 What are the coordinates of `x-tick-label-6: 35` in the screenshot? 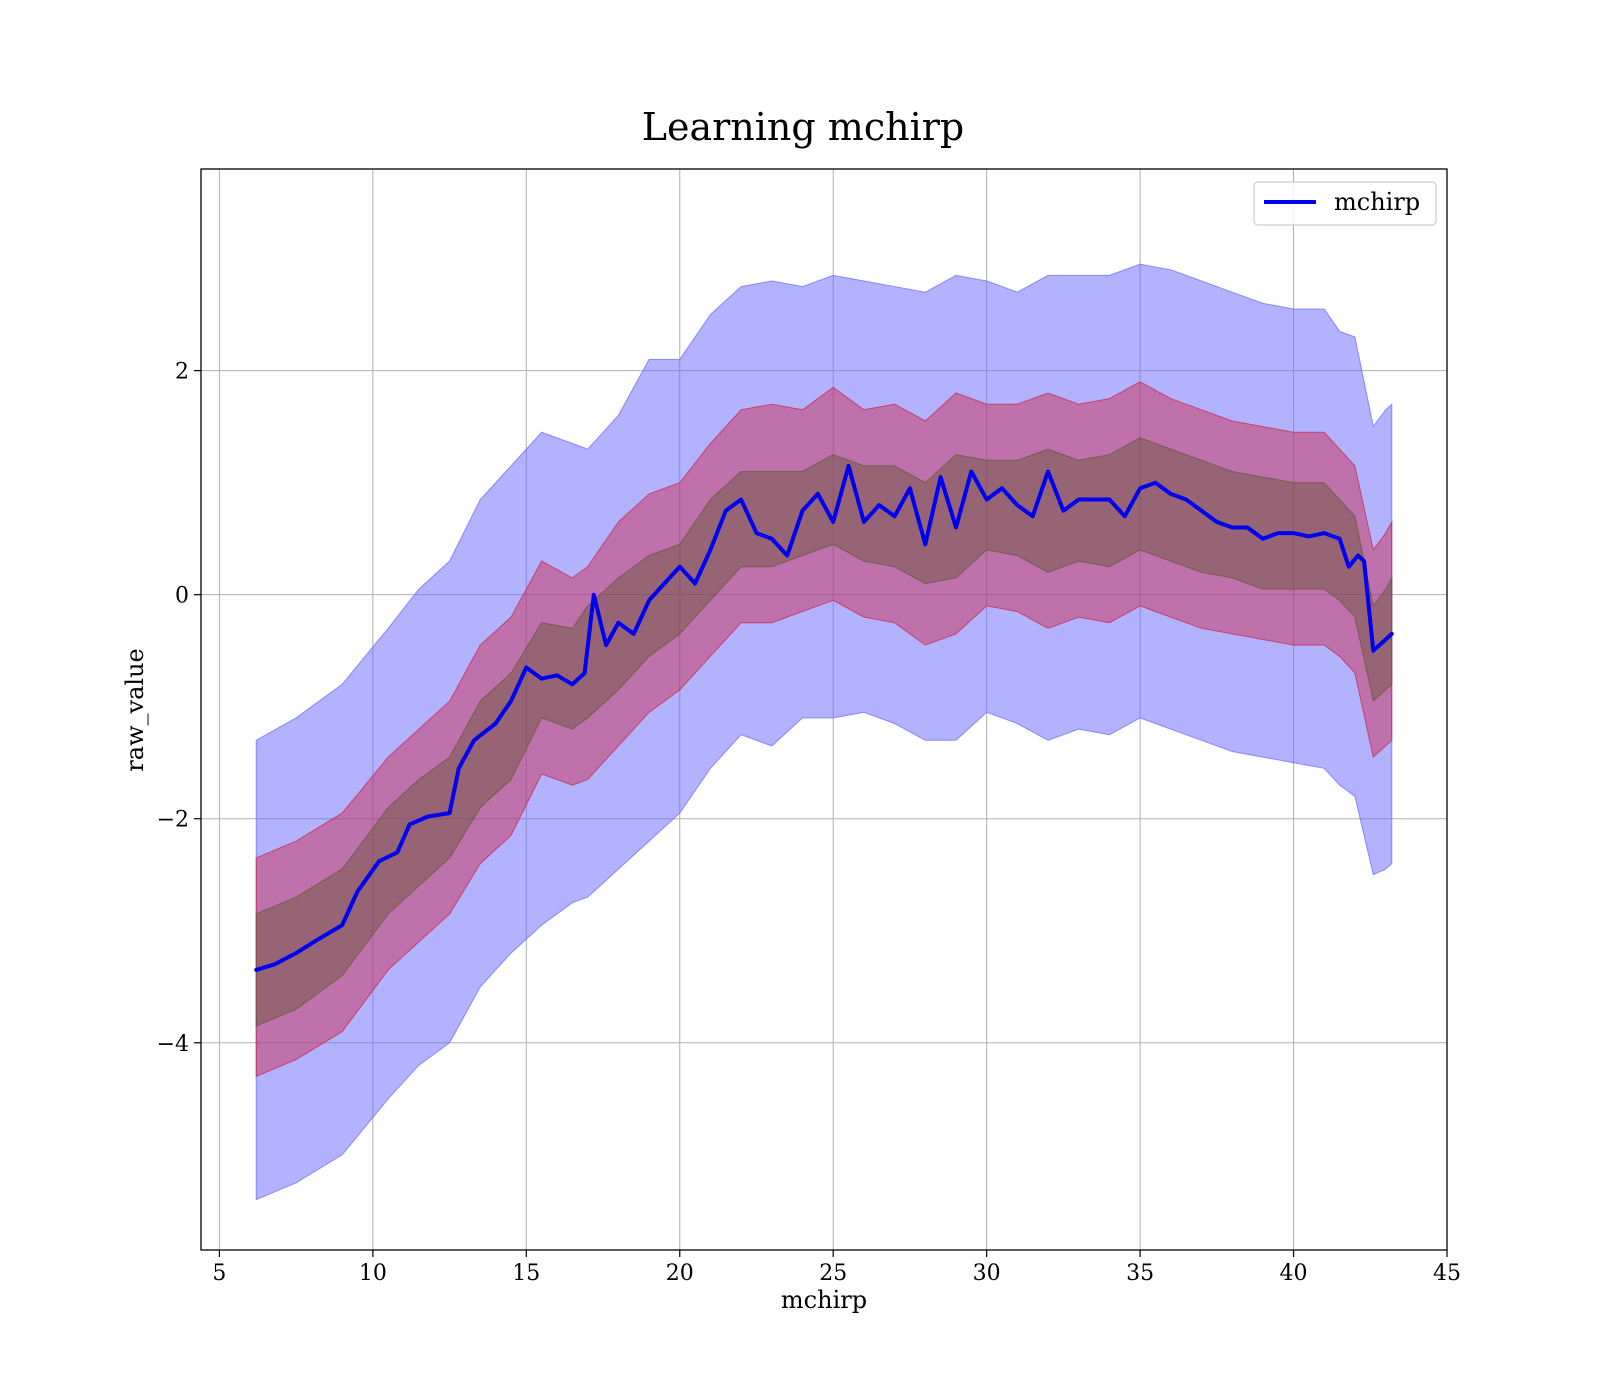 It's located at (1140, 1273).